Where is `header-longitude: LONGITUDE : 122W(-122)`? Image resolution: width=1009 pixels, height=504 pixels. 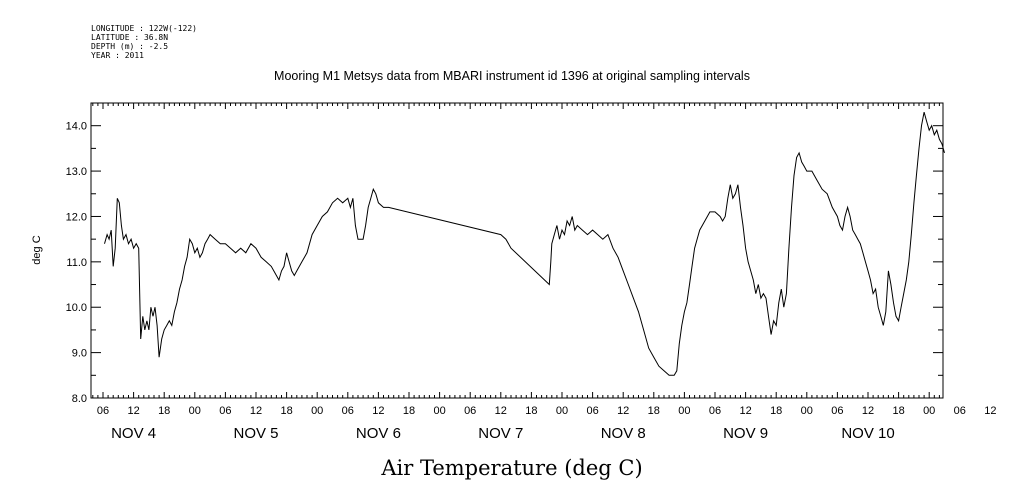
header-longitude: LONGITUDE : 122W(-122) is located at coordinates (144, 28).